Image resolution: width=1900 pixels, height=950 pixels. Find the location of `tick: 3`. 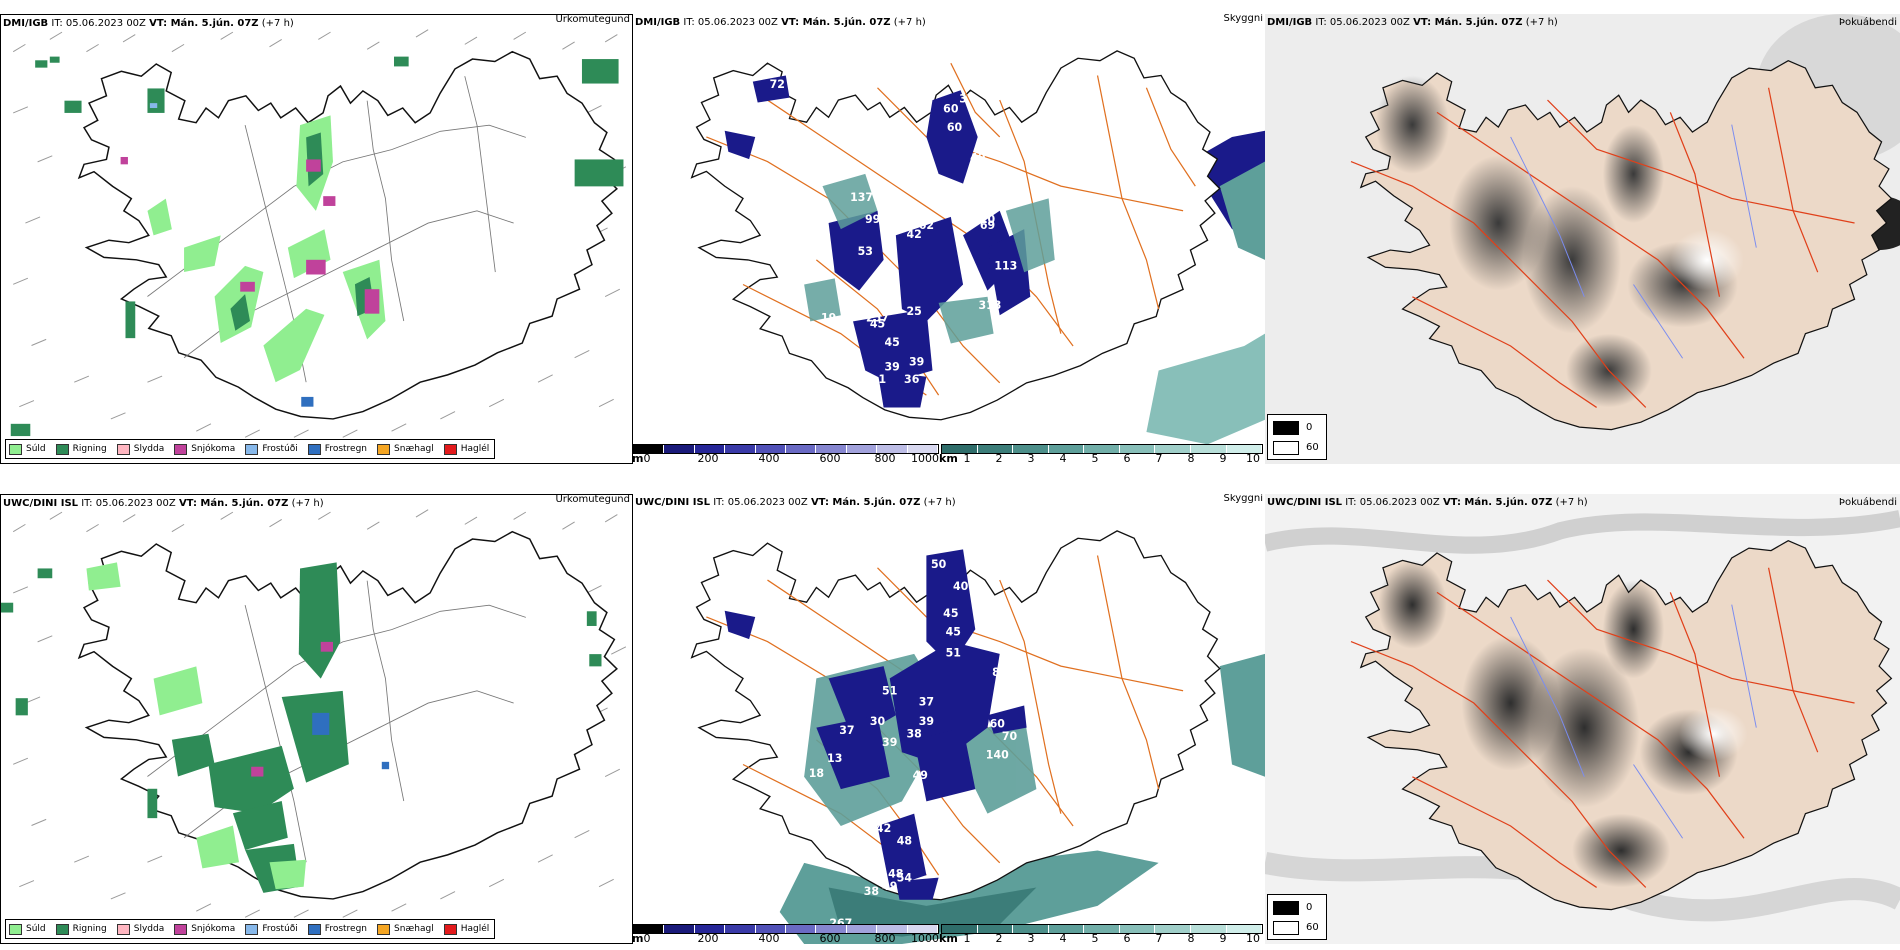

tick: 3 is located at coordinates (1031, 458).